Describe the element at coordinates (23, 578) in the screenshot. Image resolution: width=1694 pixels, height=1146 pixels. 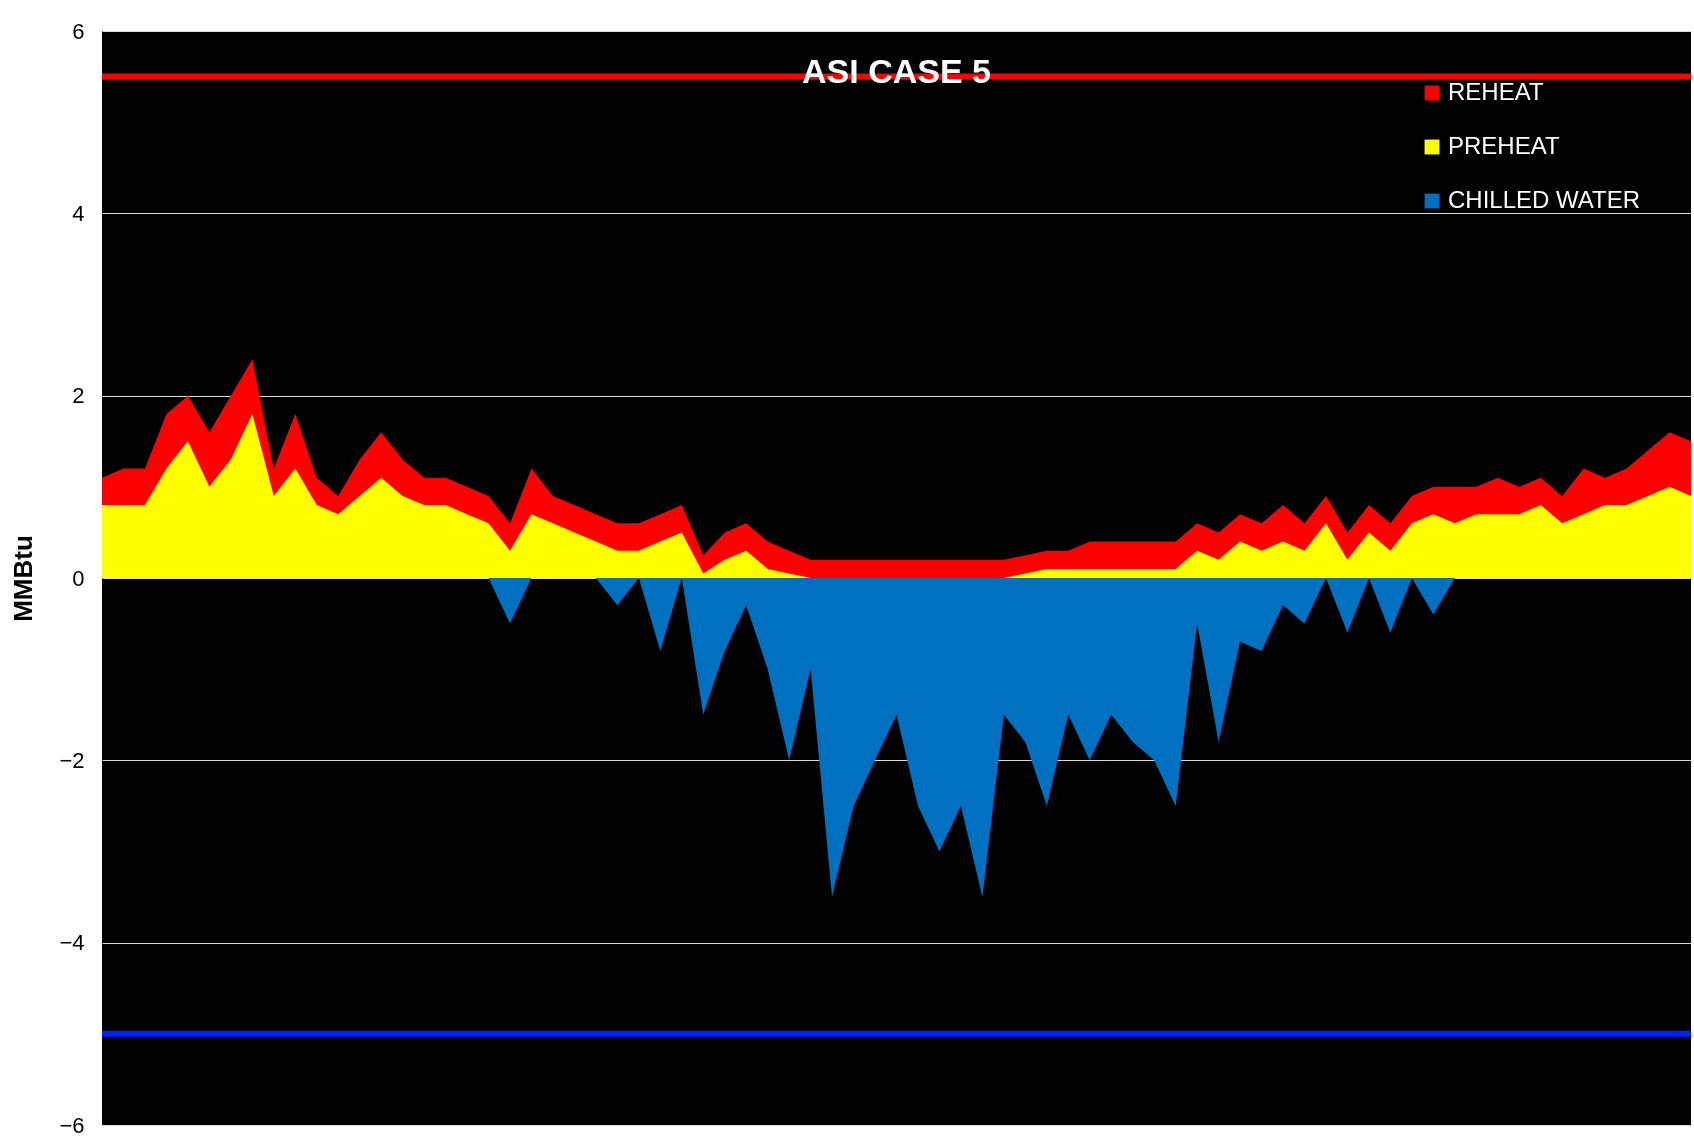
I see `y-axis-title: MMBtu` at that location.